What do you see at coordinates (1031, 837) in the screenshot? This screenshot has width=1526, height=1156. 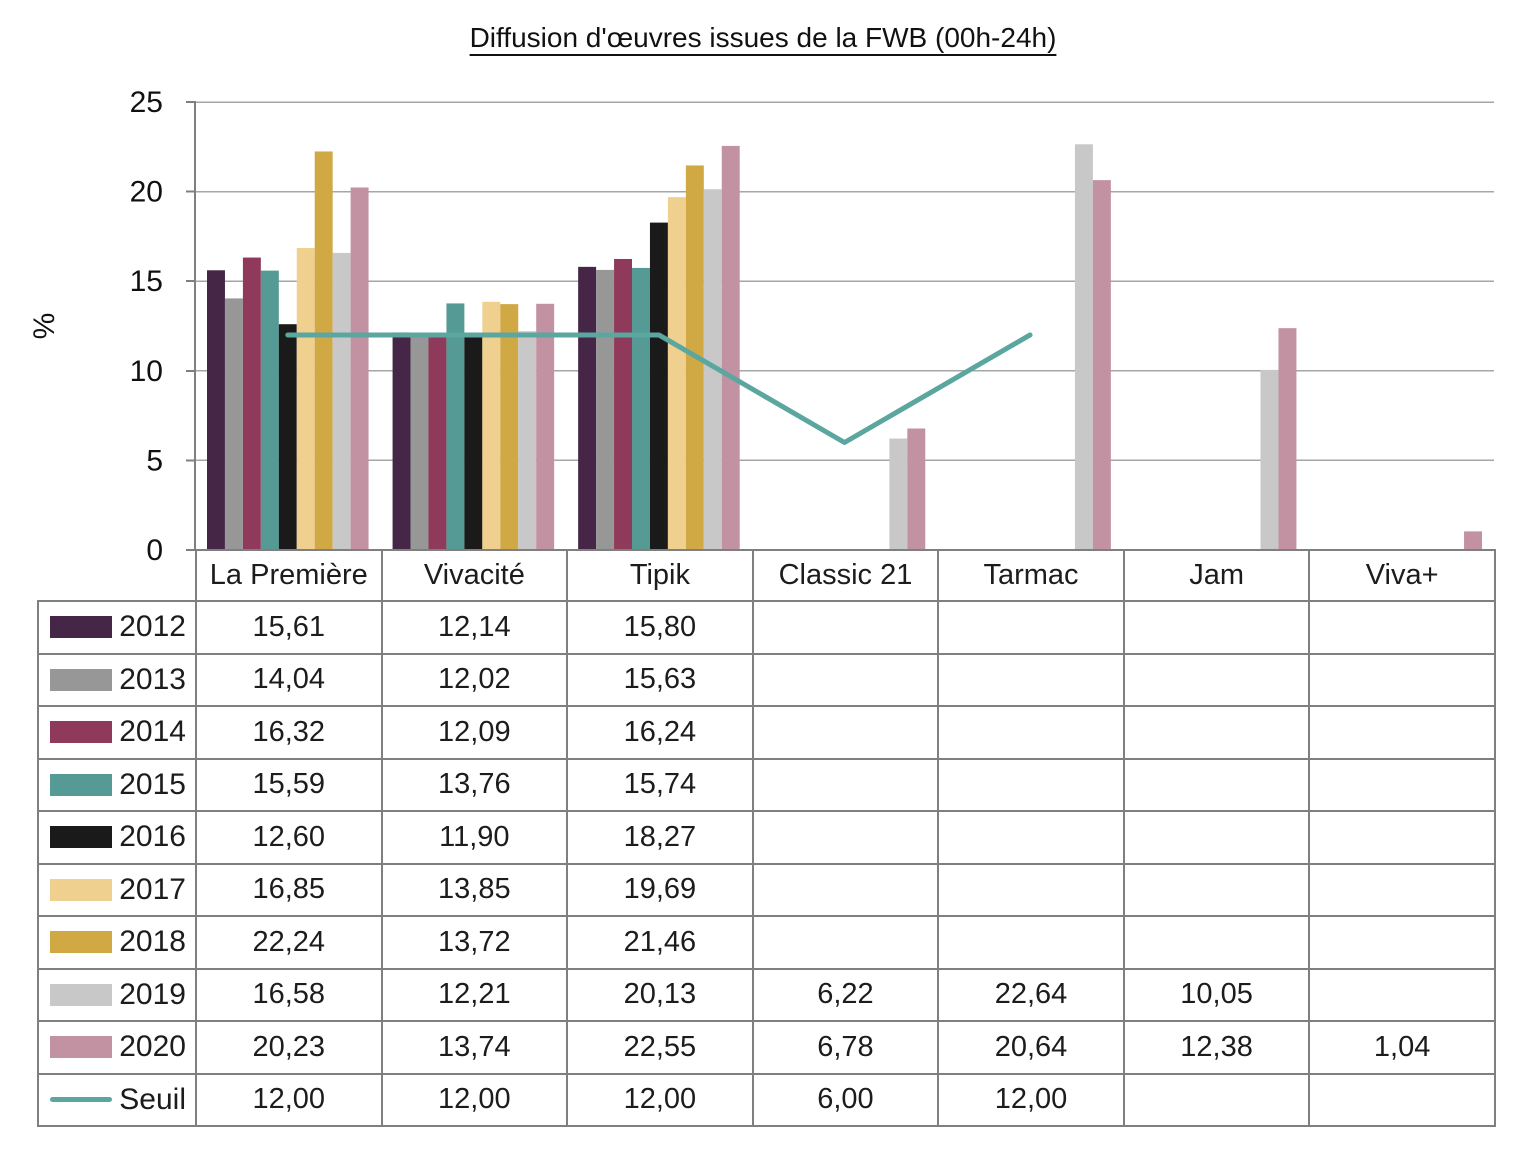 I see `value-cell-2016-tarmac` at bounding box center [1031, 837].